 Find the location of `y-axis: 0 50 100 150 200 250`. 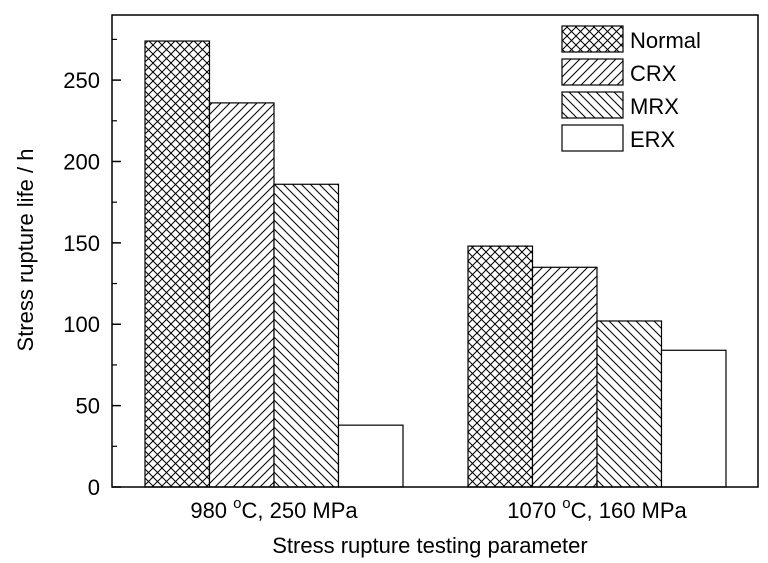

y-axis: 0 50 100 150 200 250 is located at coordinates (92, 269).